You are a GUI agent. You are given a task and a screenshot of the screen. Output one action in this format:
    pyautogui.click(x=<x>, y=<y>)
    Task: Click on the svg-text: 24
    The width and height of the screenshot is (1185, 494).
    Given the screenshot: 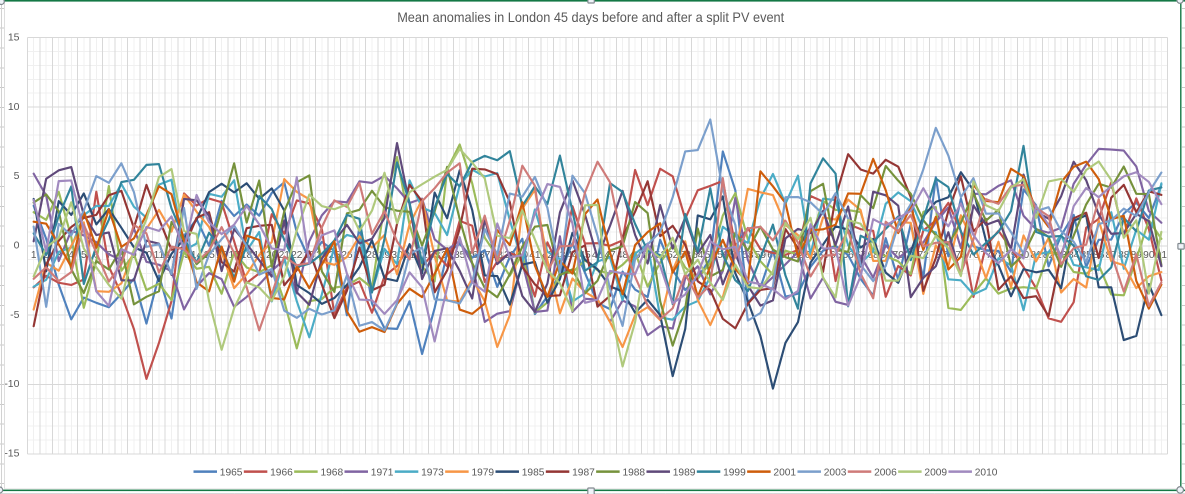 What is the action you would take?
    pyautogui.click(x=322, y=255)
    